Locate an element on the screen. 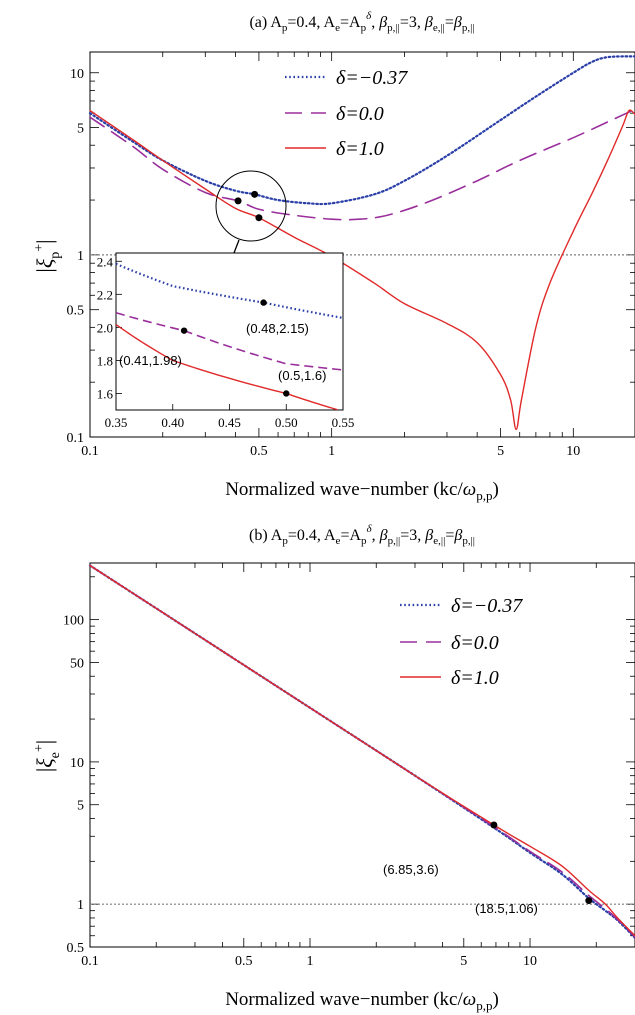 The width and height of the screenshot is (635, 1015). legend-b-label-2: δ=0.0 is located at coordinates (475, 643).